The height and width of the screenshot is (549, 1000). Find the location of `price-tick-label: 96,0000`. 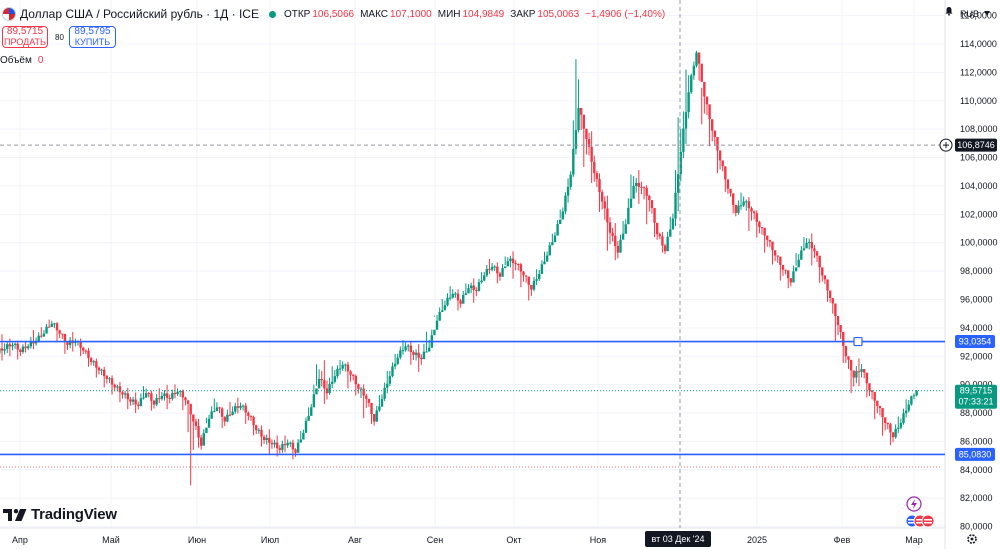

price-tick-label: 96,0000 is located at coordinates (976, 299).